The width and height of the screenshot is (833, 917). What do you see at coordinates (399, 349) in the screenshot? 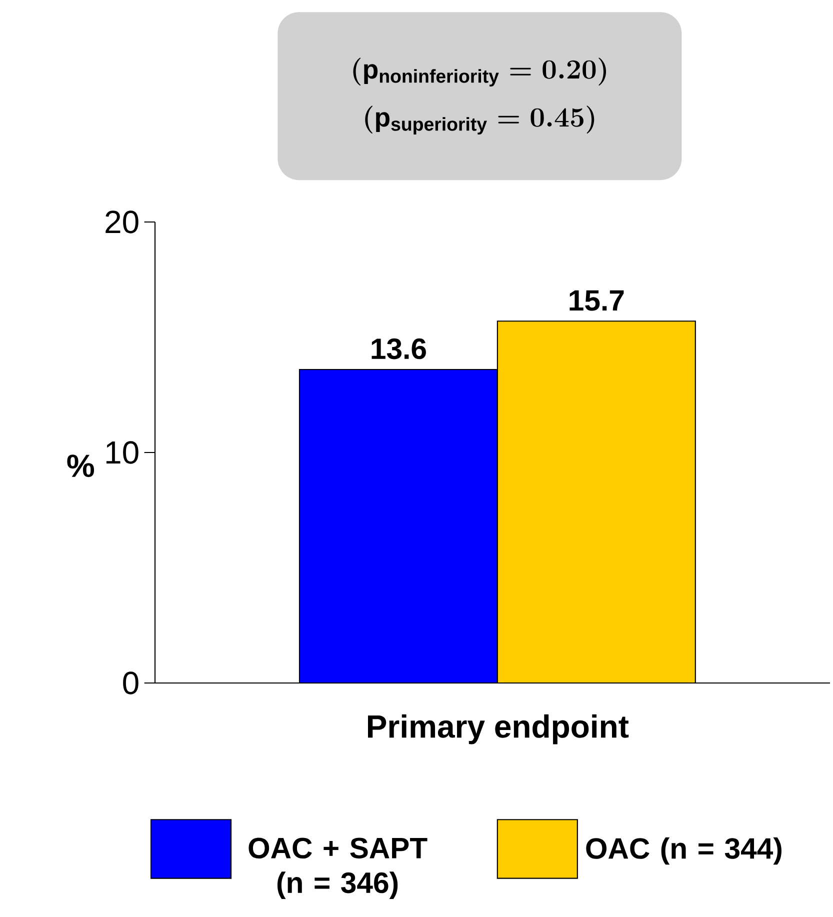
I see `data-label: 13.6` at bounding box center [399, 349].